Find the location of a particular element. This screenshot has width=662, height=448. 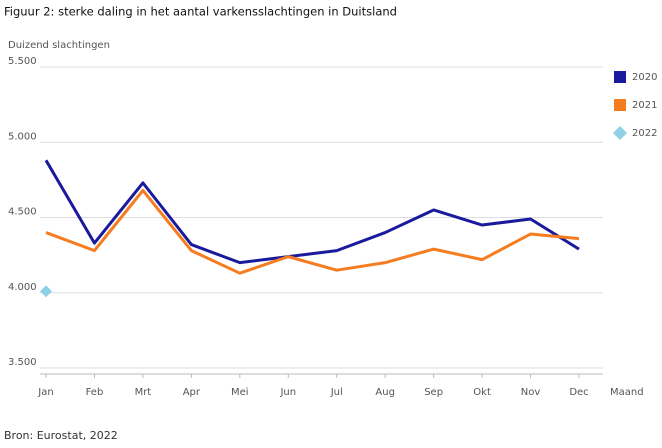

x-tick-label: Aug is located at coordinates (385, 392).